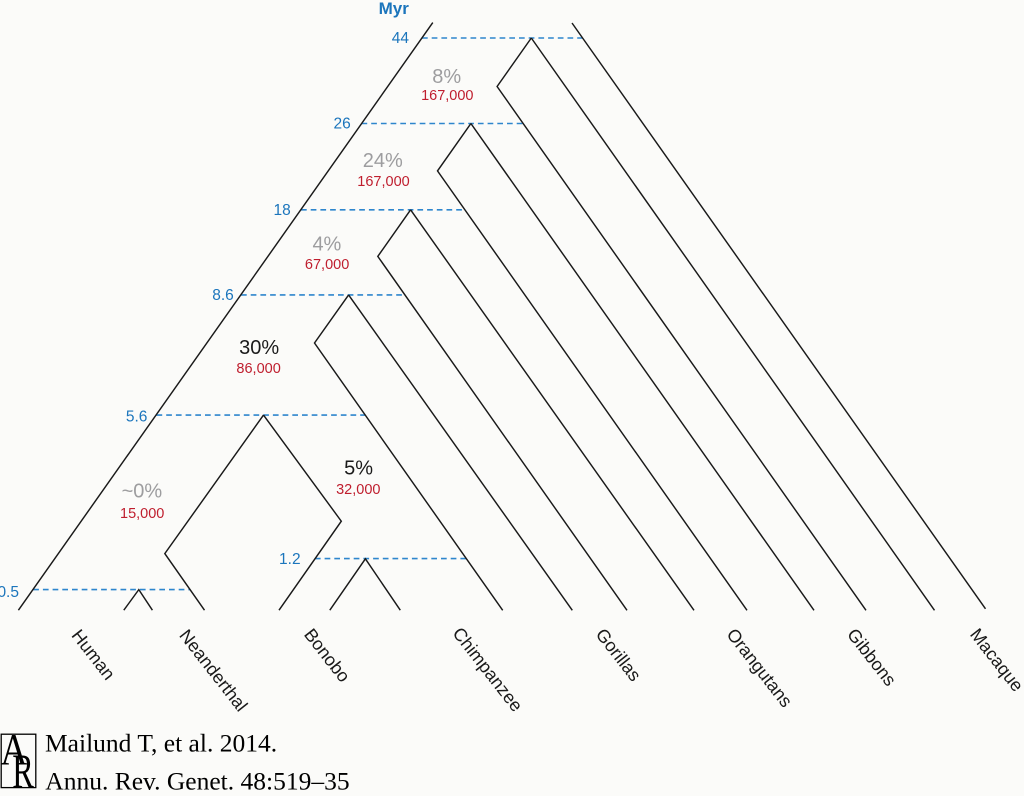  Describe the element at coordinates (282, 210) in the screenshot. I see `svg-text: 18` at that location.